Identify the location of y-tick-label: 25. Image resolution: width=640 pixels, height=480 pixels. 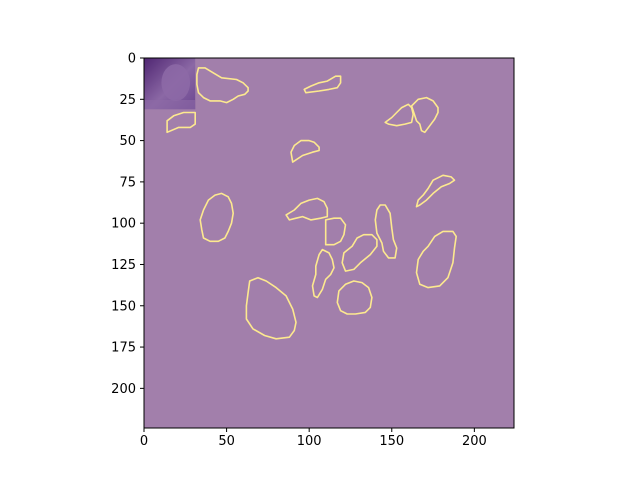
(127, 100).